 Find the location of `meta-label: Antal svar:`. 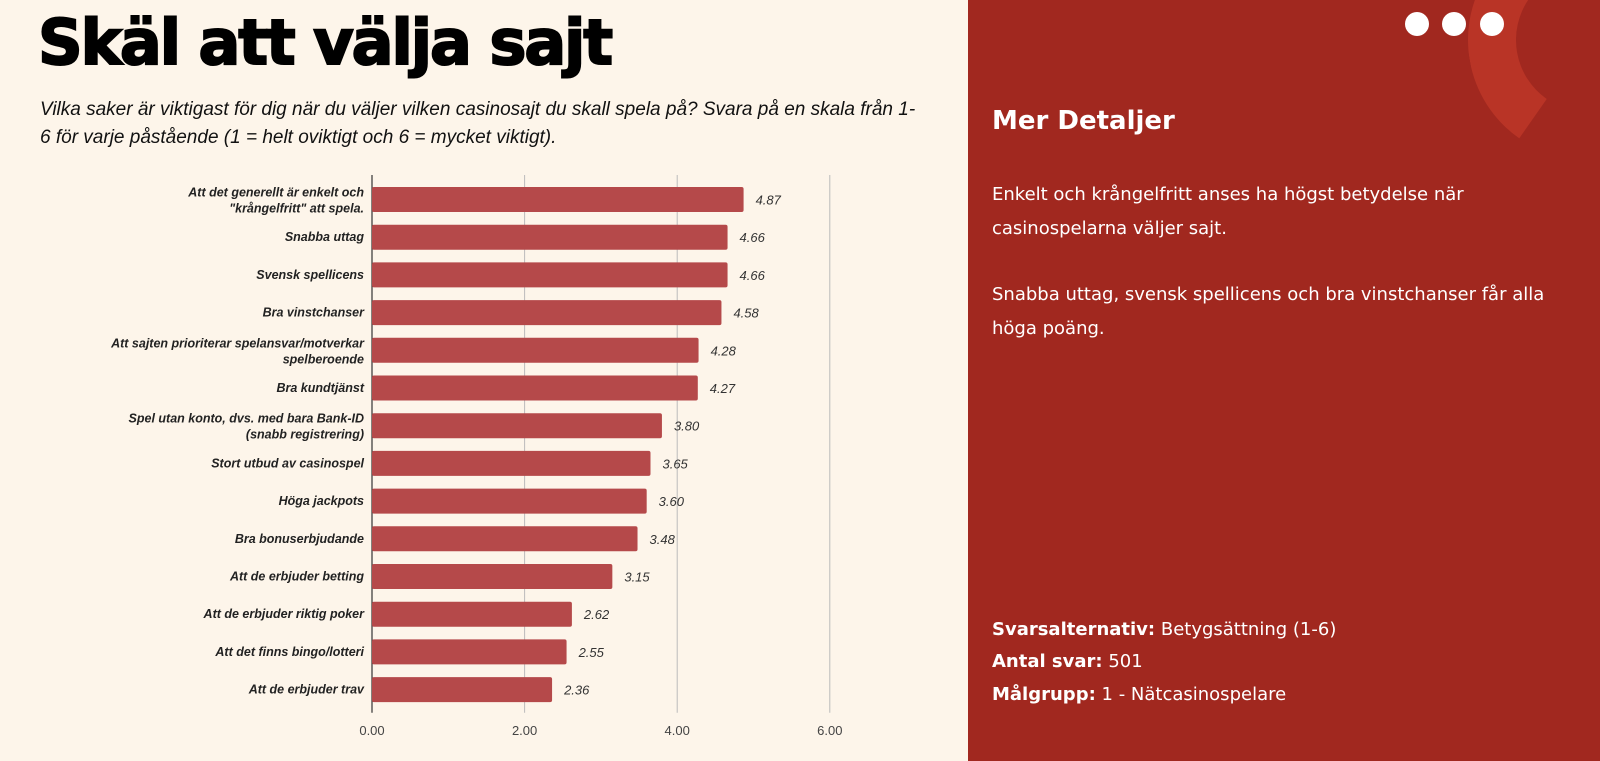

meta-label: Antal svar: is located at coordinates (1047, 661).